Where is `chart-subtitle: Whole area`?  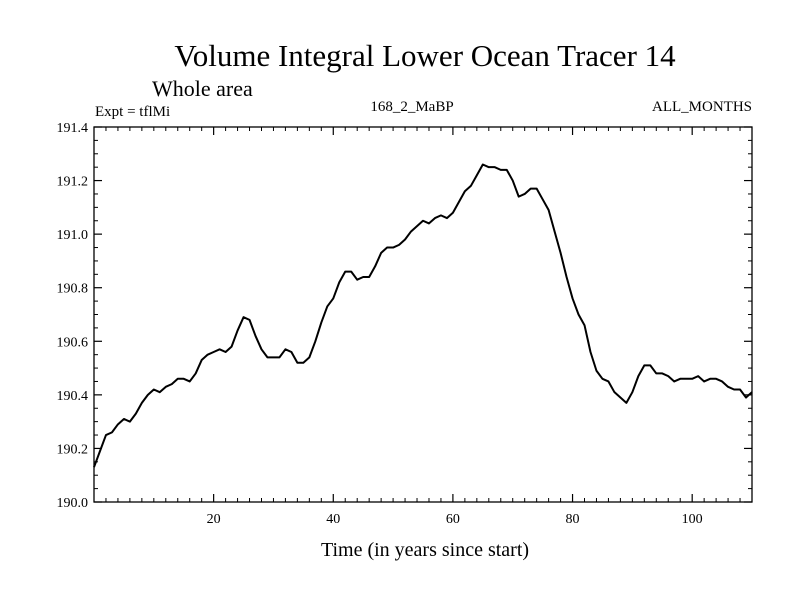 chart-subtitle: Whole area is located at coordinates (202, 88).